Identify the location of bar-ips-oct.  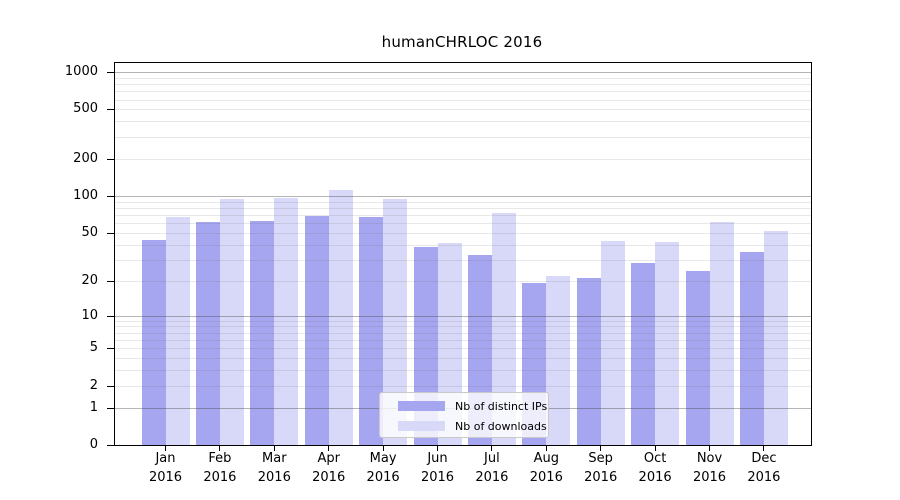
(643, 354).